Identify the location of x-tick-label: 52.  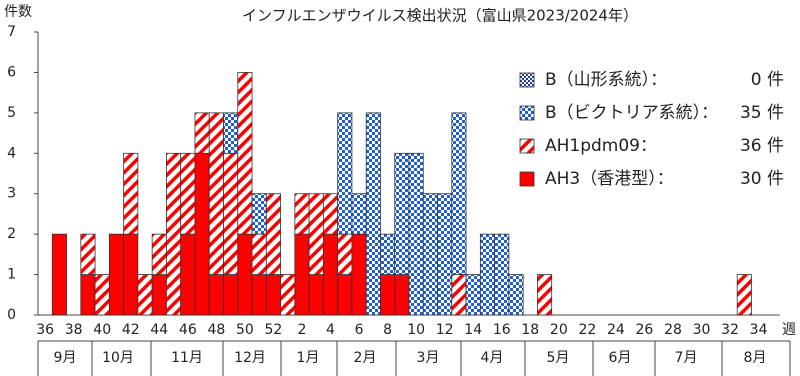
(274, 330).